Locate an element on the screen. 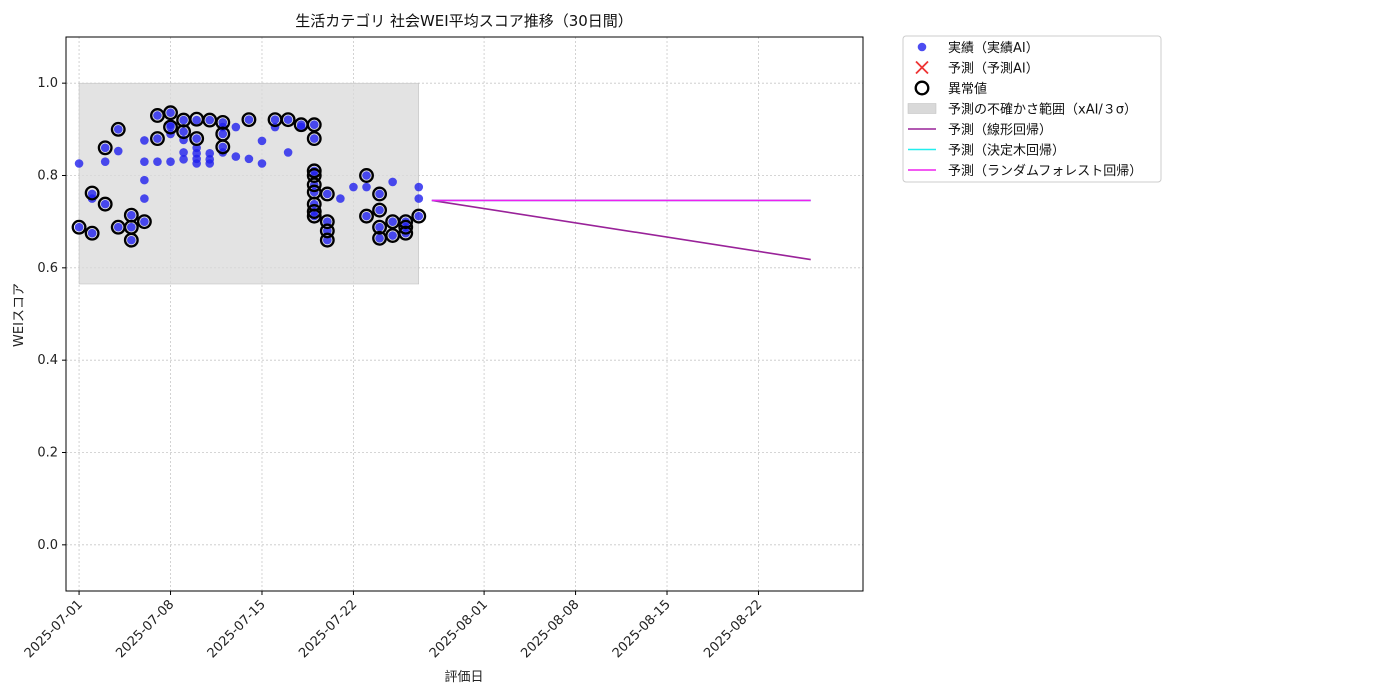 This screenshot has height=700, width=1400. legend-frame is located at coordinates (1032, 109).